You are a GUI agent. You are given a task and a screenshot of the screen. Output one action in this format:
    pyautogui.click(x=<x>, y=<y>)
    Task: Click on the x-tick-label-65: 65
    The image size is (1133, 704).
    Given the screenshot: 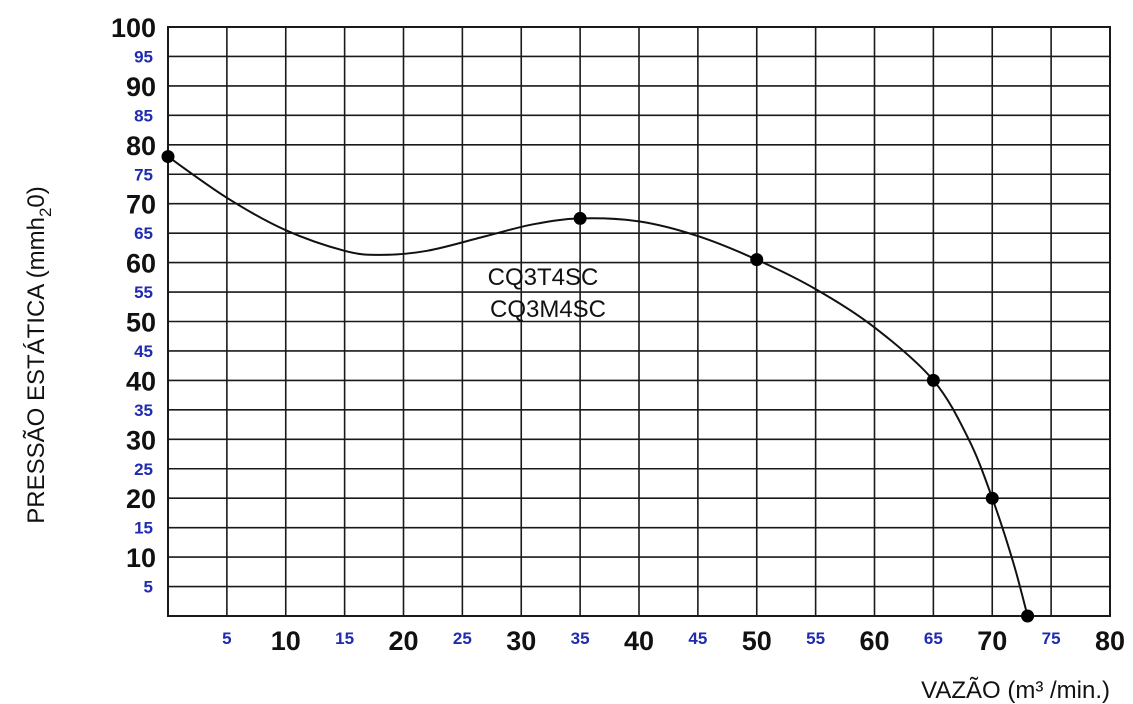 What is the action you would take?
    pyautogui.click(x=933, y=638)
    